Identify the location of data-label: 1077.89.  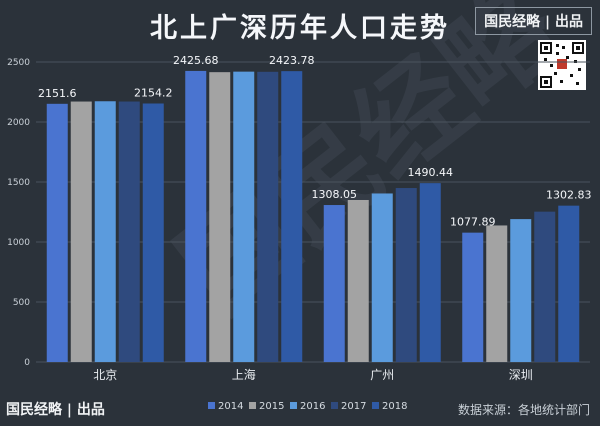
(473, 222).